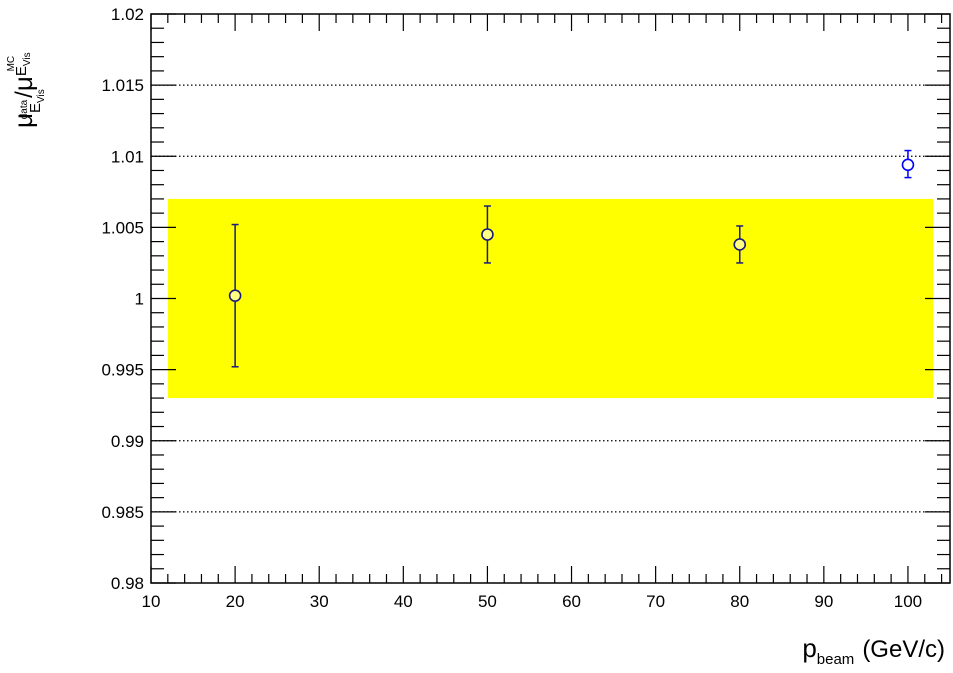 Image resolution: width=953 pixels, height=673 pixels. Describe the element at coordinates (122, 227) in the screenshot. I see `y-tick-label: 1.005` at that location.